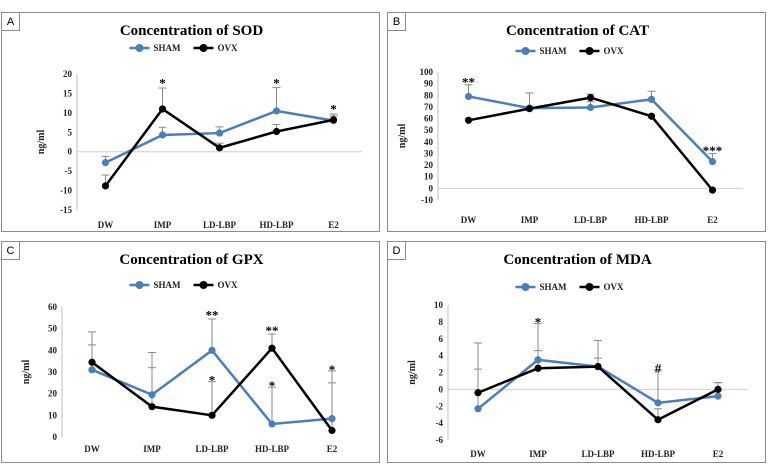  Describe the element at coordinates (397, 22) in the screenshot. I see `panel-label: B` at that location.